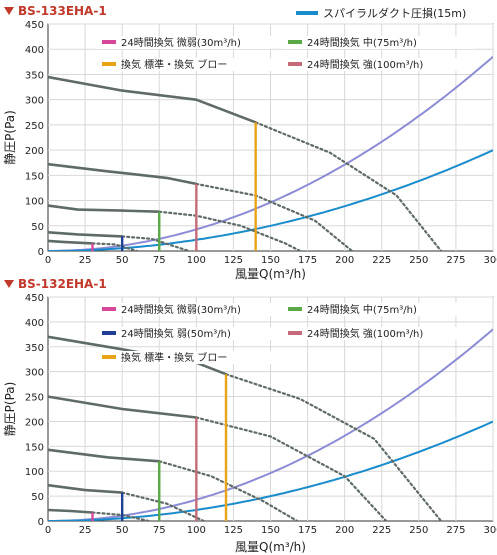 This screenshot has width=497, height=555. Describe the element at coordinates (176, 333) in the screenshot. I see `legend-label: 24時間換気 弱(50m³/h)` at that location.